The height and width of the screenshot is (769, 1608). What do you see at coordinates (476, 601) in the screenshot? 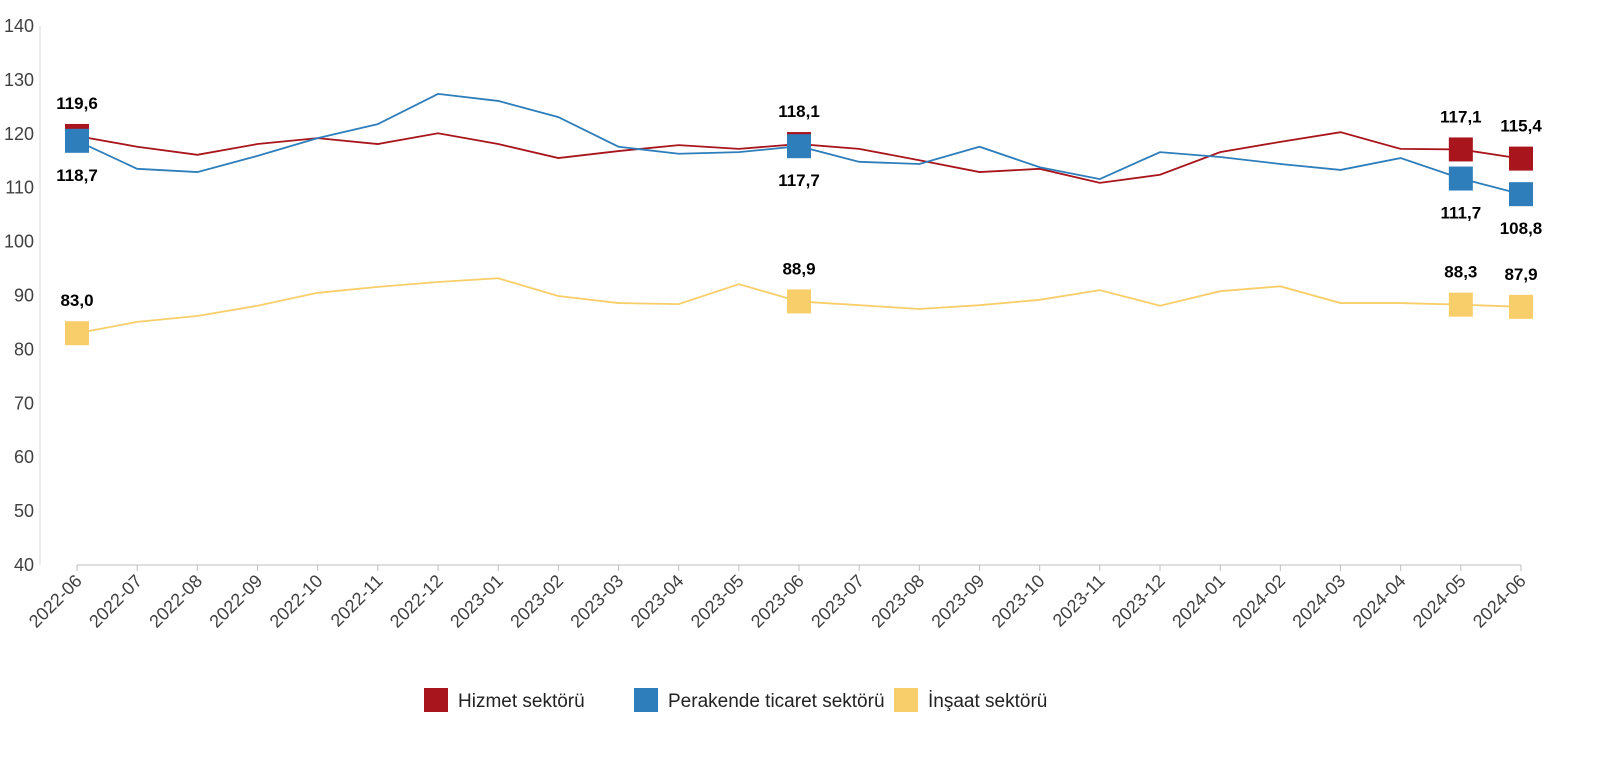
I see `x-tick-label: 2023-01` at bounding box center [476, 601].